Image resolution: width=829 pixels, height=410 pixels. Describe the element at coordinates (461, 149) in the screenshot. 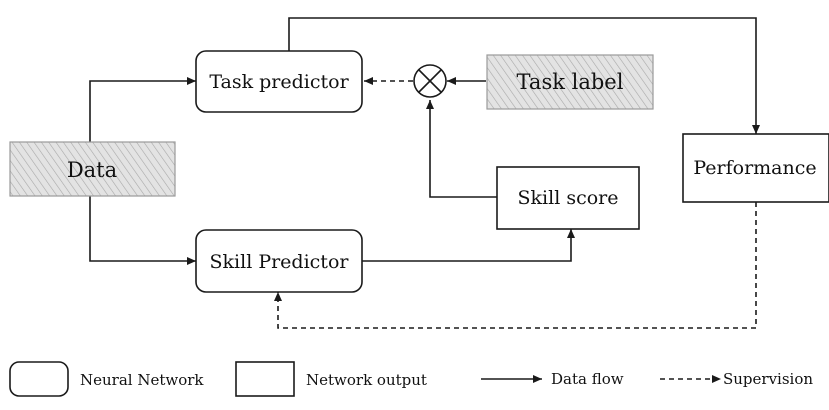

I see `edge-skill-score-to-multiply` at that location.